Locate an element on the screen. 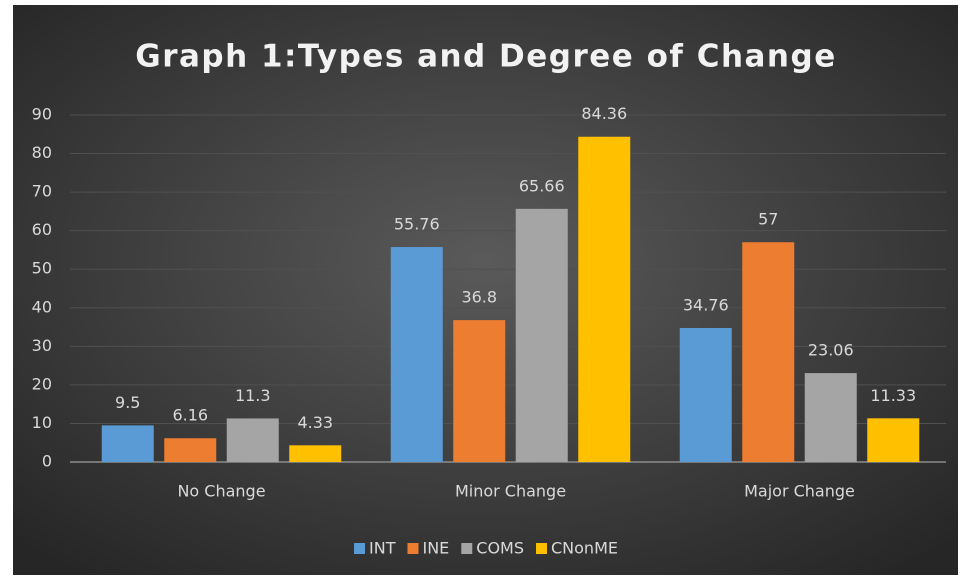 This screenshot has width=972, height=578. legend-label: COMS is located at coordinates (500, 548).